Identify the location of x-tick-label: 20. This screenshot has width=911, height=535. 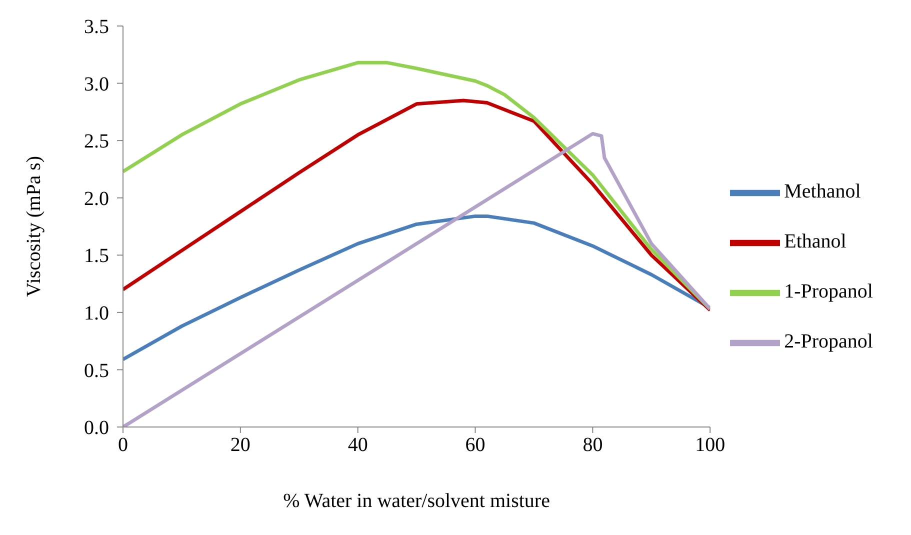
(240, 445).